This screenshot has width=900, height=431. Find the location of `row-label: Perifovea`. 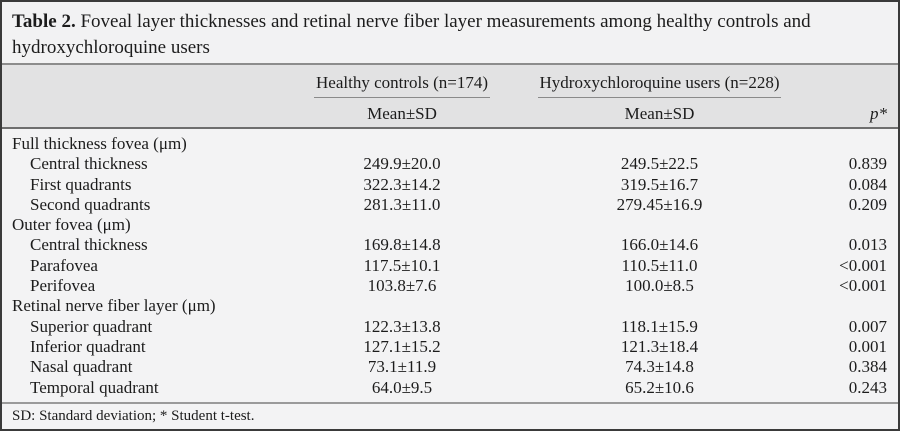

row-label: Perifovea is located at coordinates (63, 286).